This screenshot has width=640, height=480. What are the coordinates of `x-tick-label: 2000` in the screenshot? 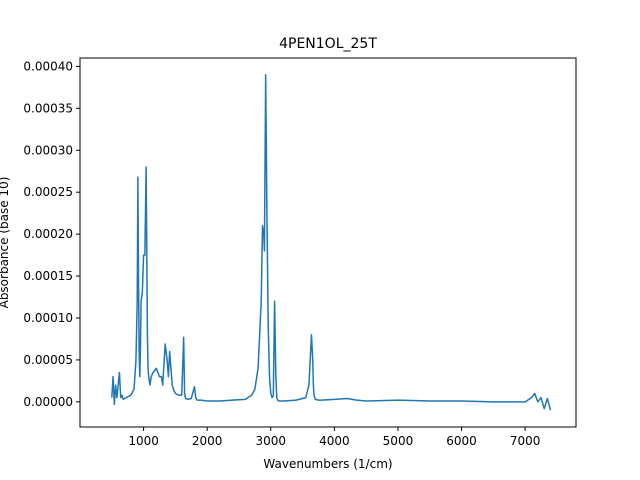 It's located at (207, 441).